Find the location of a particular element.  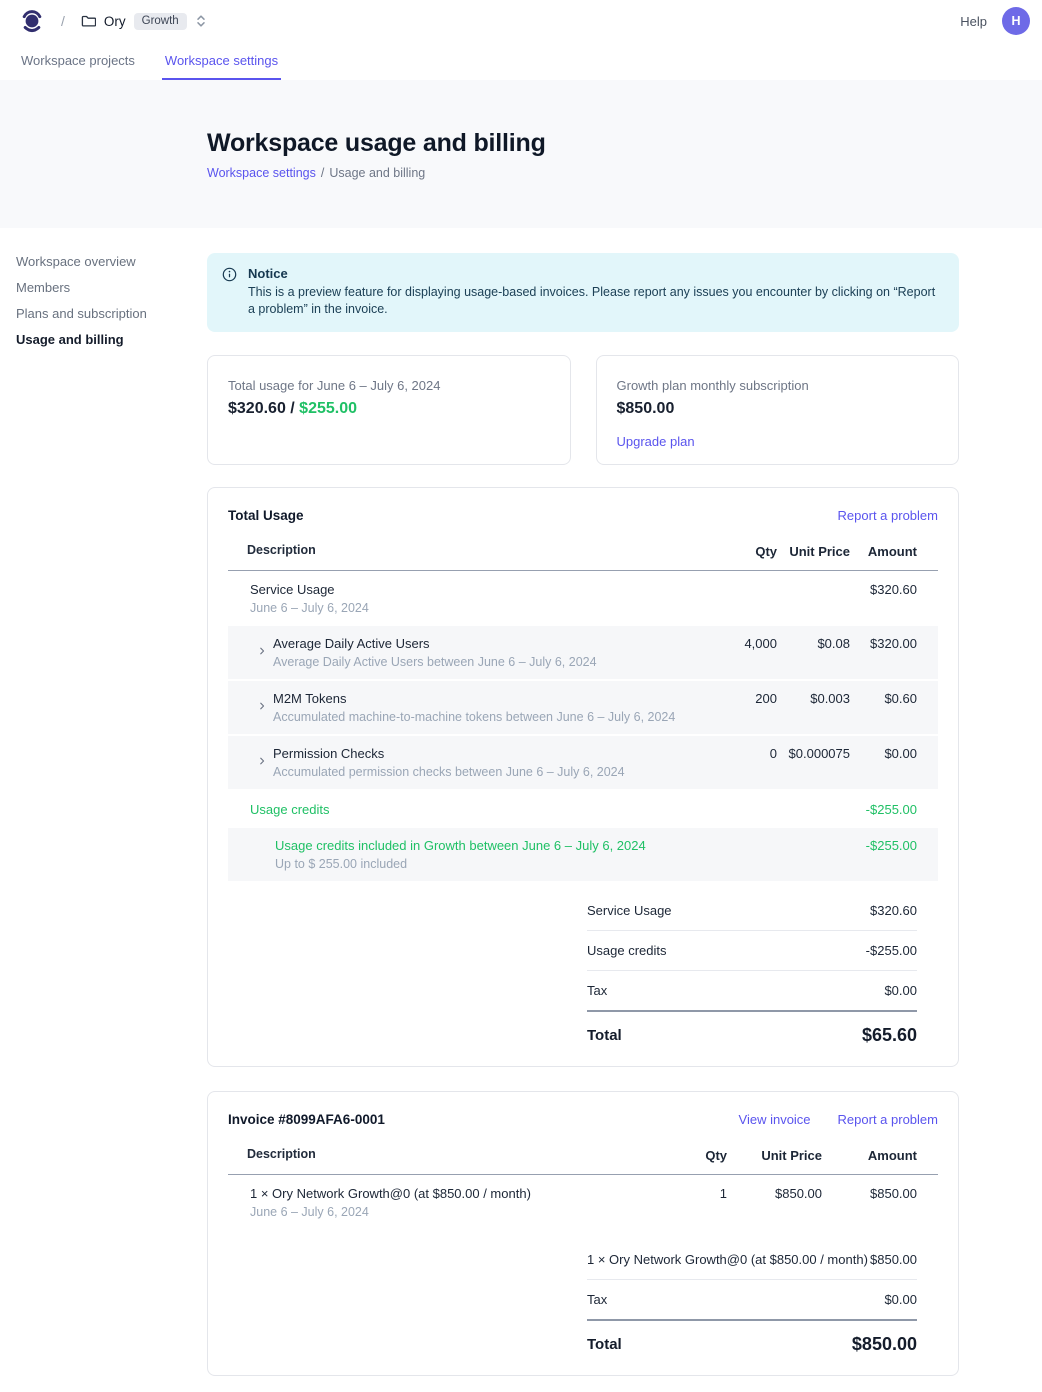

column-header-amount: Amount is located at coordinates (892, 1155).